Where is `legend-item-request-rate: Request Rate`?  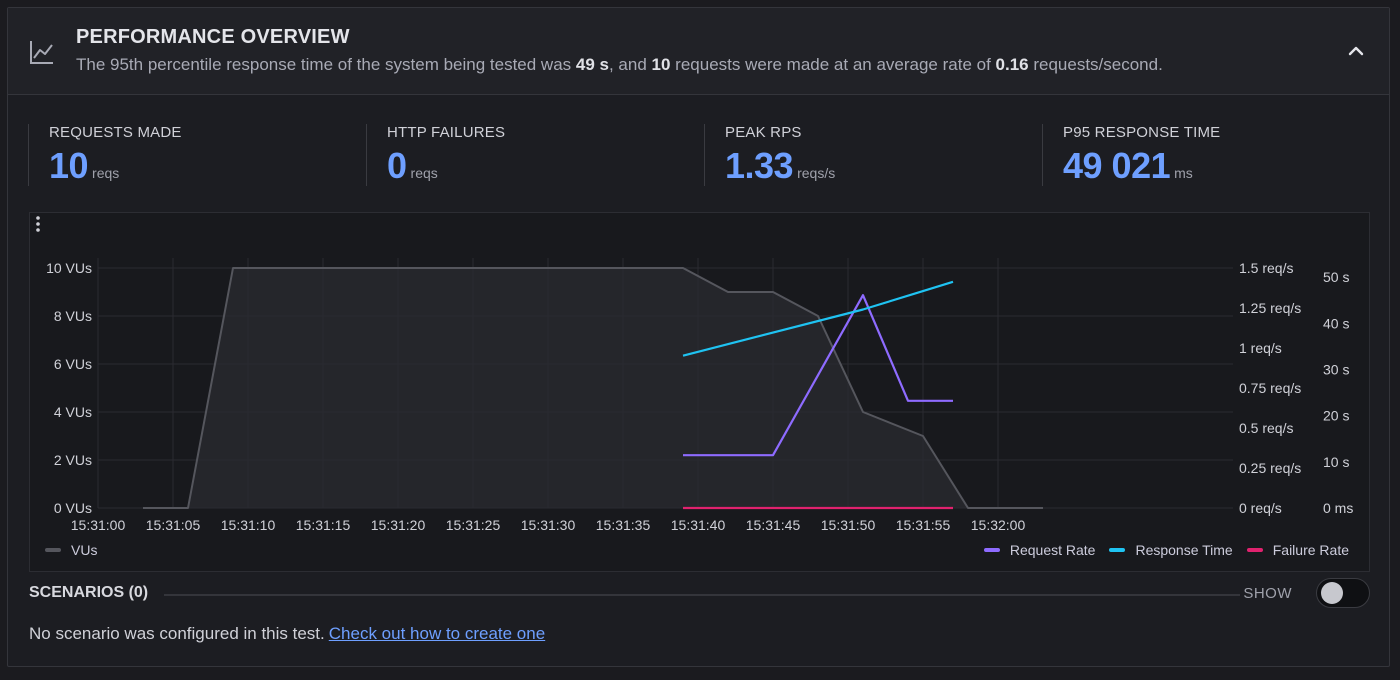
legend-item-request-rate: Request Rate is located at coordinates (1039, 550).